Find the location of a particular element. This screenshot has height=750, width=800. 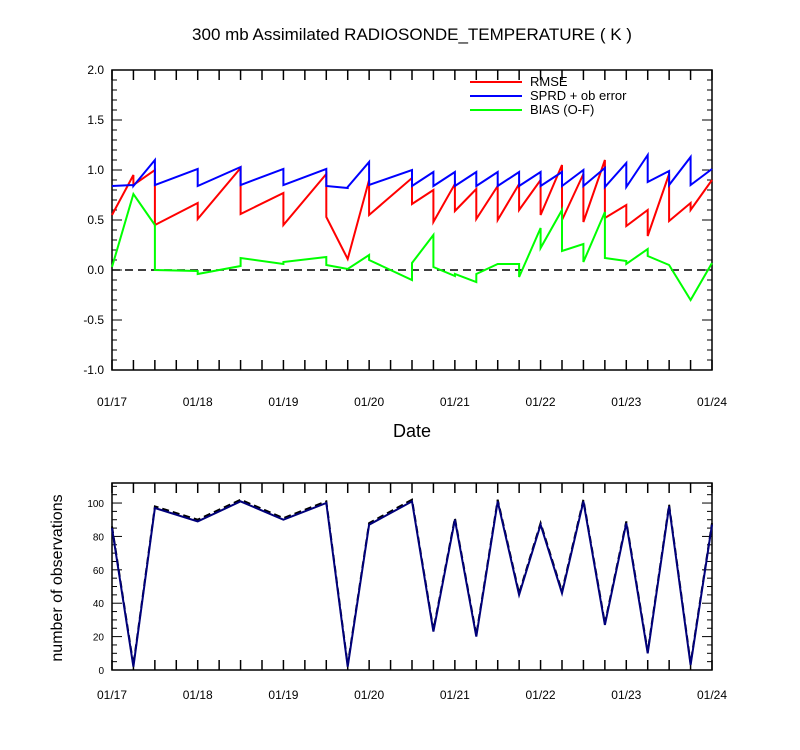

y-tick-label: -0.5 is located at coordinates (93, 320).